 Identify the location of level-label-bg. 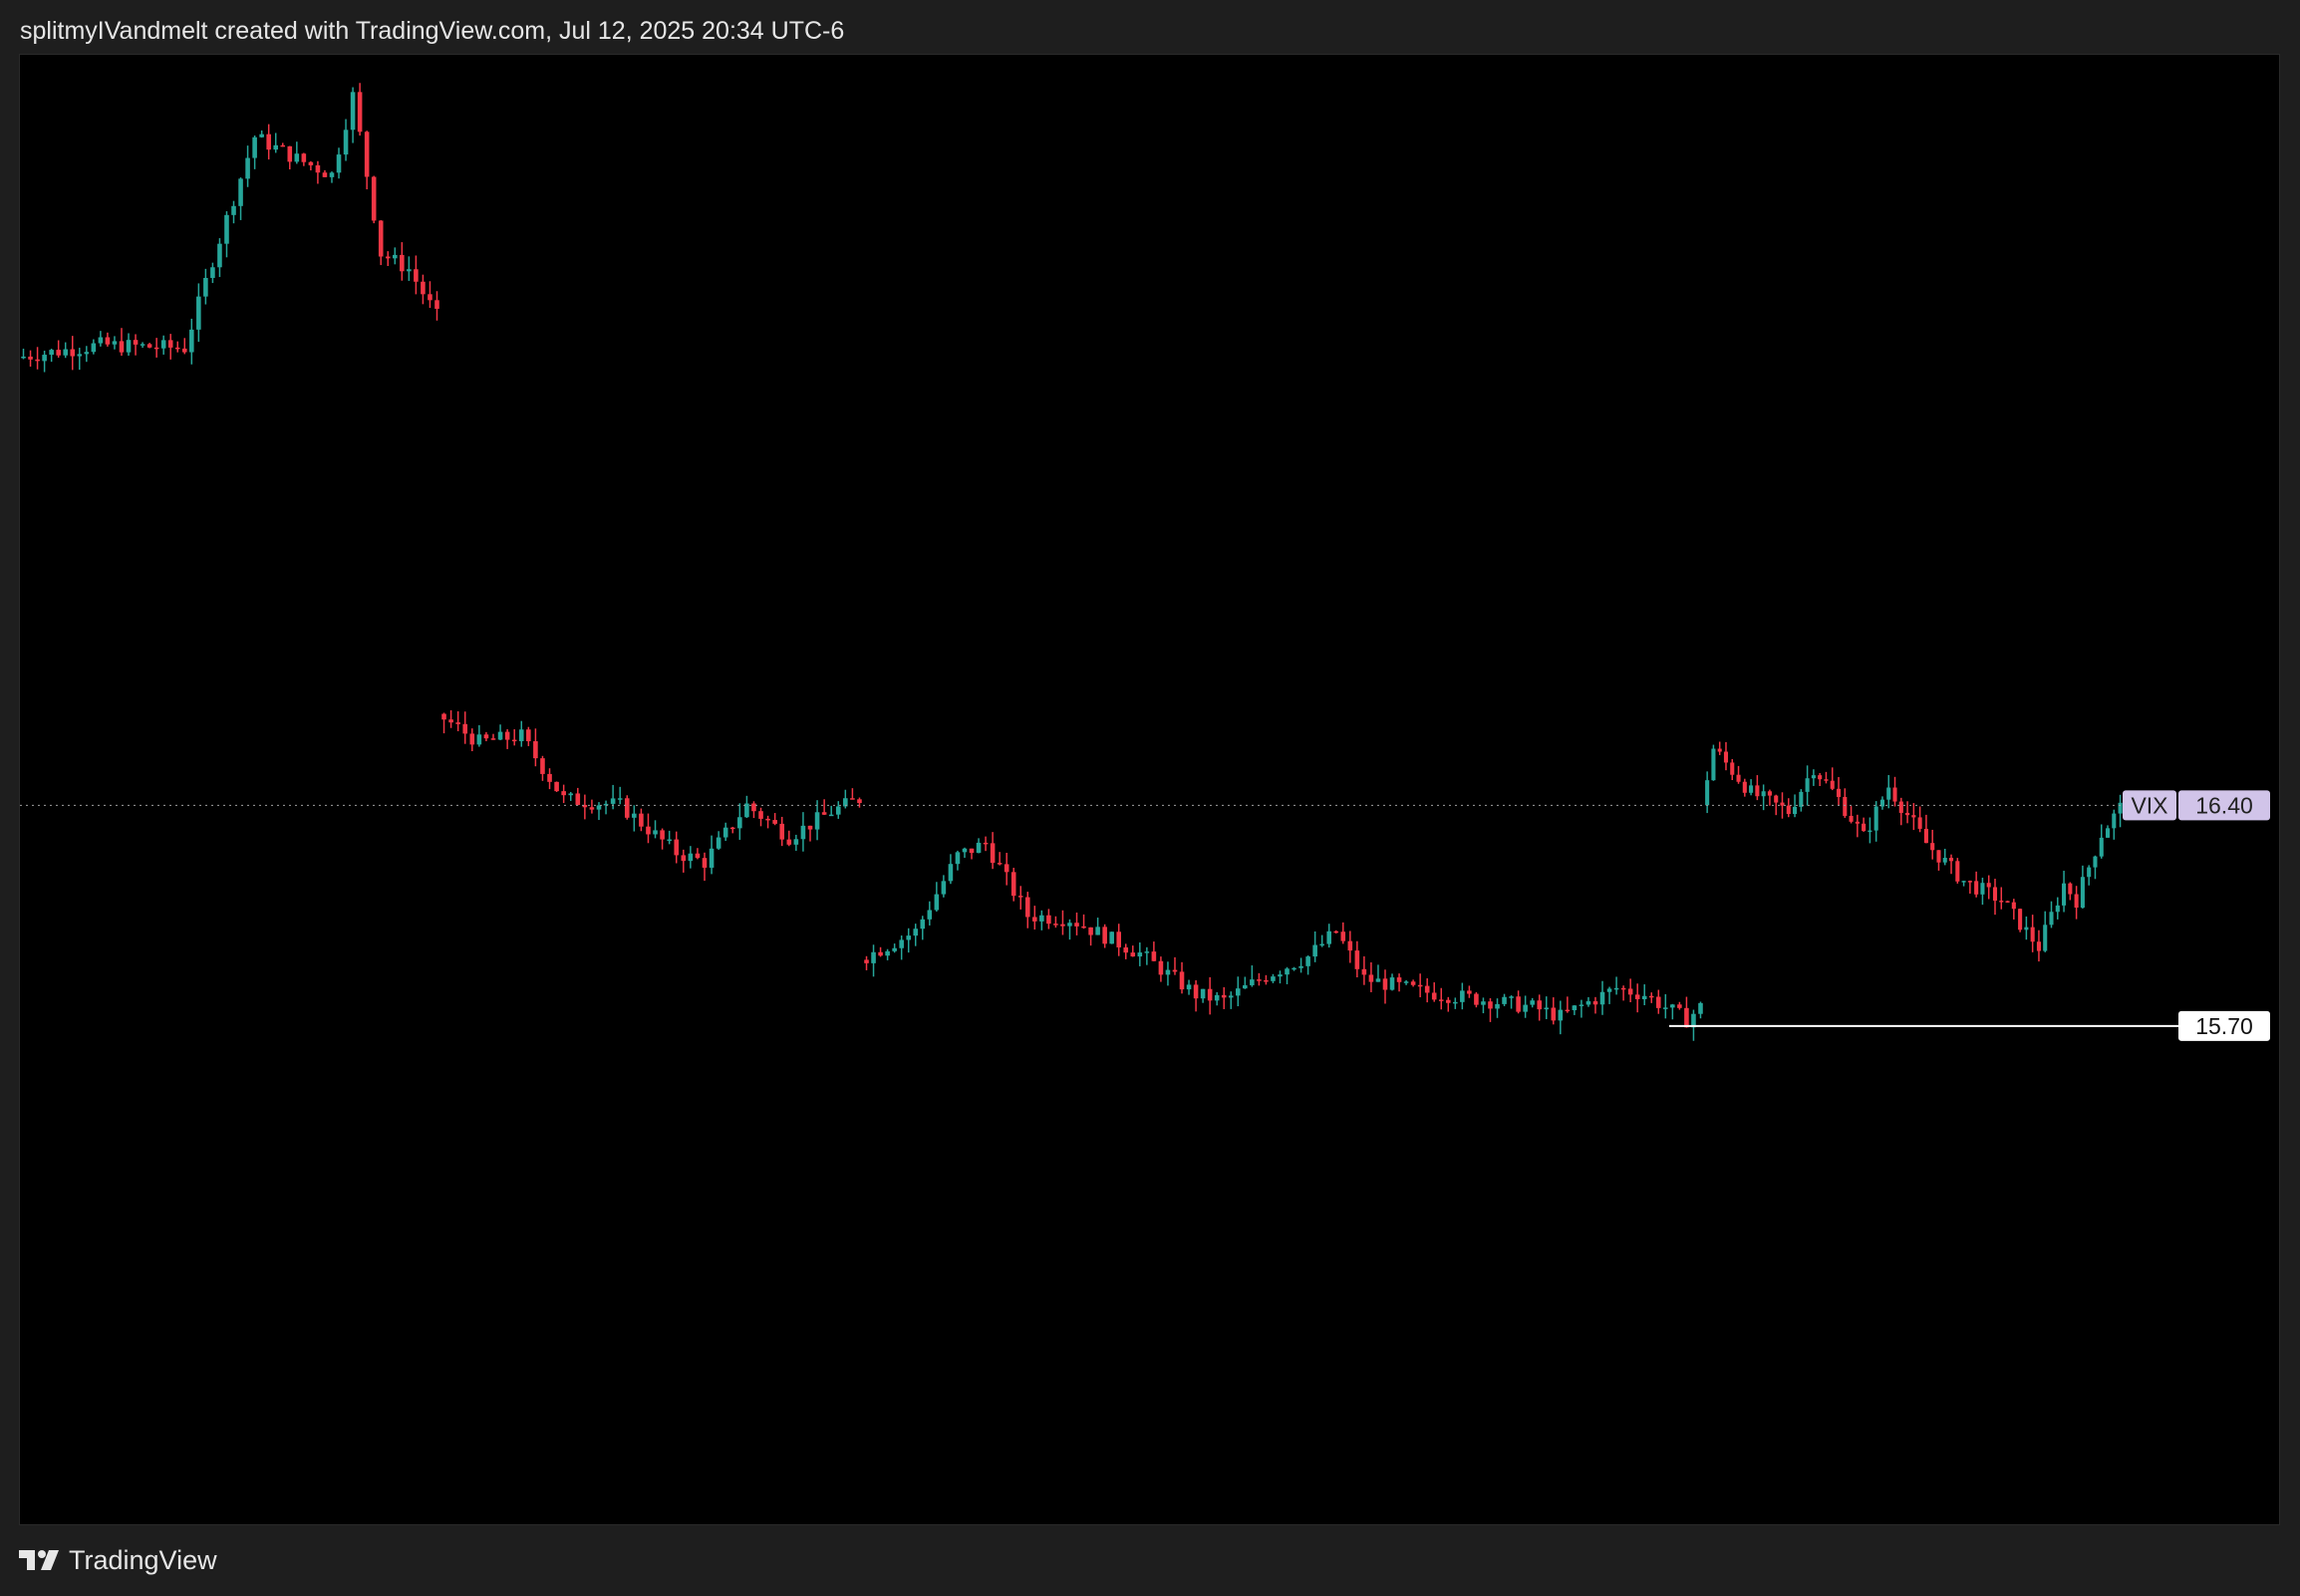
(2224, 1025).